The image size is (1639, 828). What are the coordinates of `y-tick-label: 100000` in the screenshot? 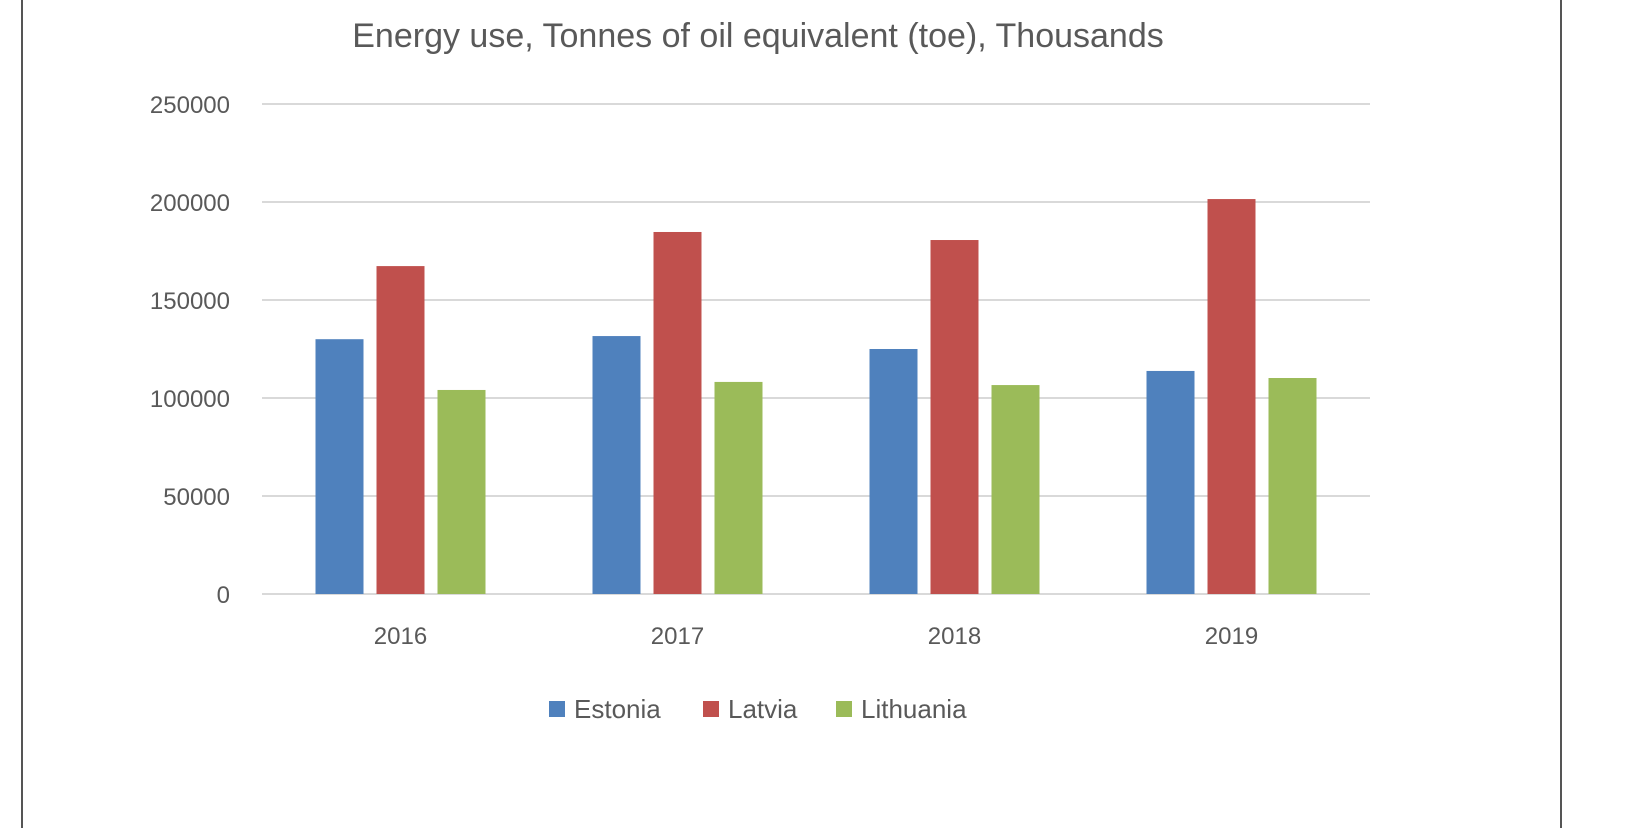 It's located at (190, 399).